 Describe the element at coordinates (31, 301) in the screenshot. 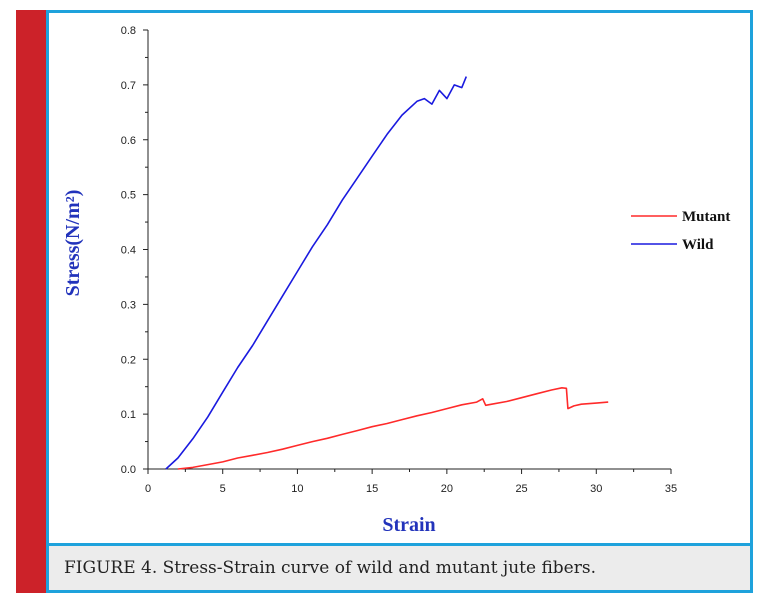

I see `red-side-bar` at that location.